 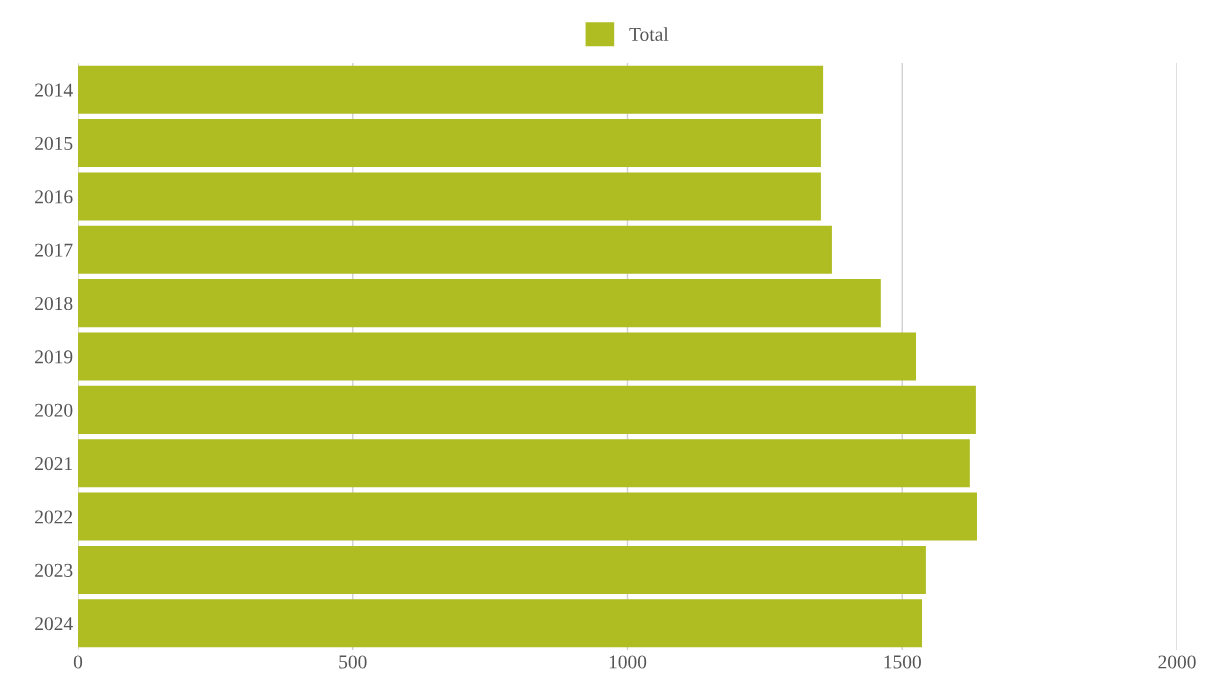 What do you see at coordinates (54, 303) in the screenshot?
I see `y-tick-label: 2018` at bounding box center [54, 303].